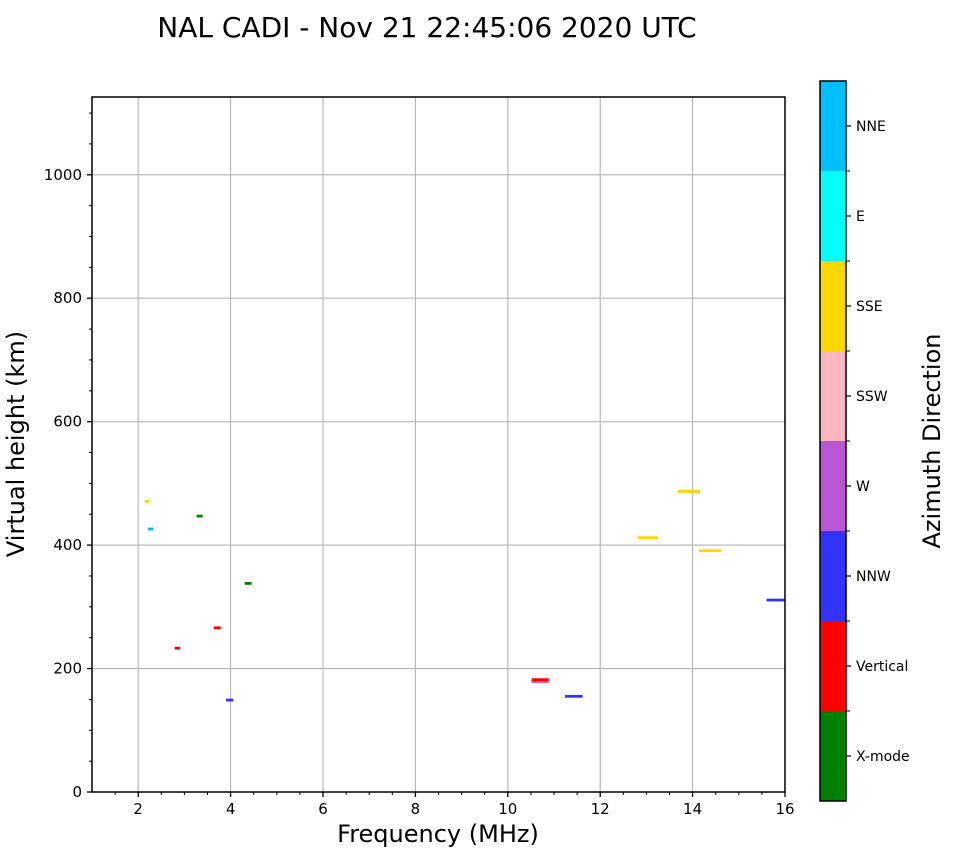 The width and height of the screenshot is (958, 857). I want to click on x-tick-label: 8, so click(416, 809).